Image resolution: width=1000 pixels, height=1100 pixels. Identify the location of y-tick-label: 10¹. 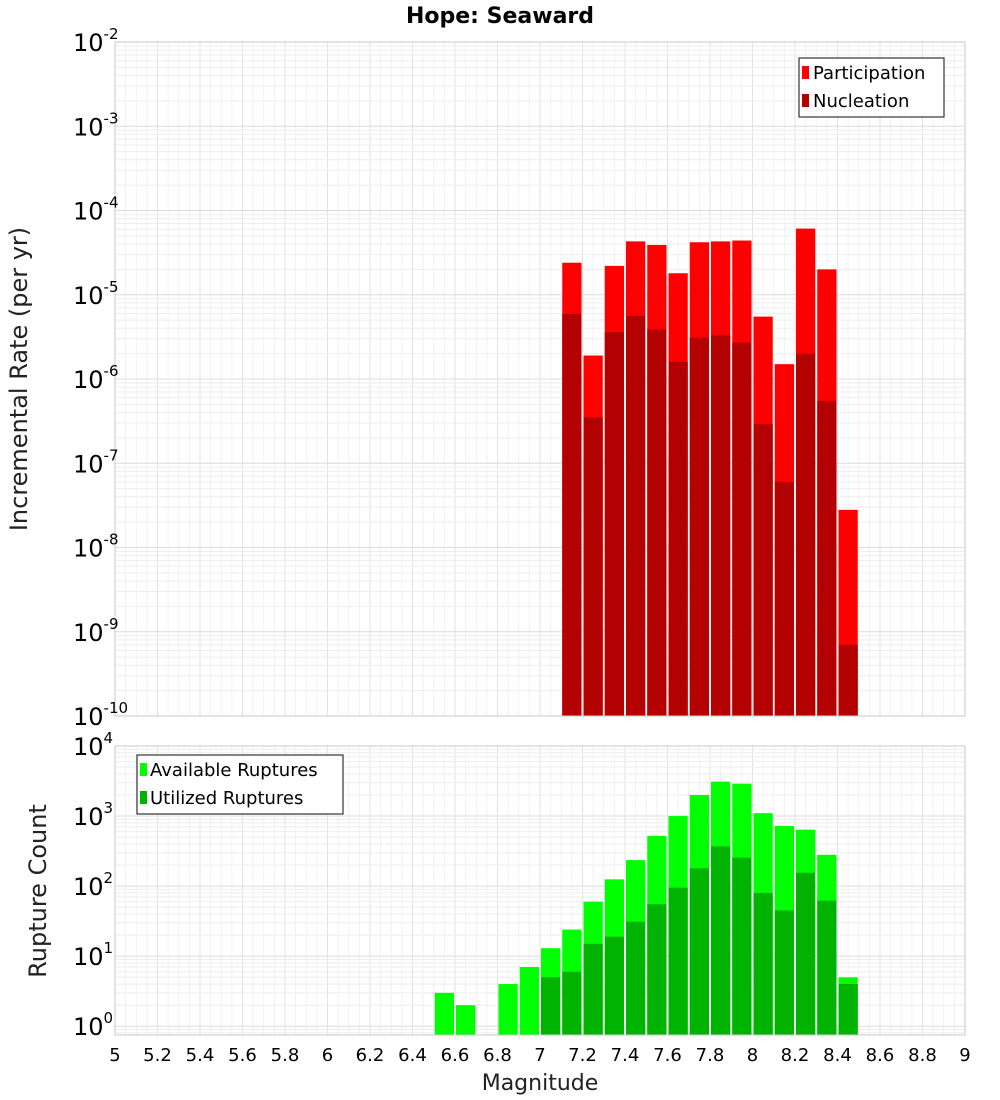
(93, 955).